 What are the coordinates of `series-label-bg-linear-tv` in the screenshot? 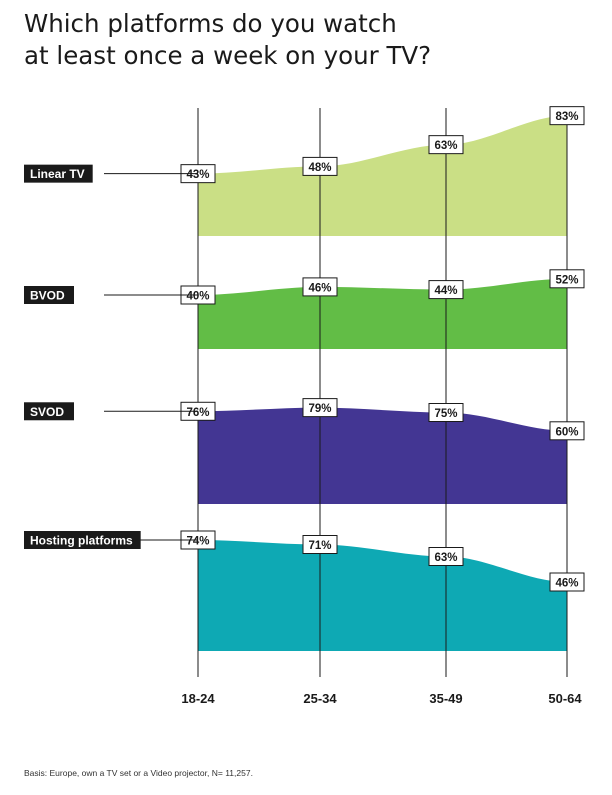 It's located at (58, 173).